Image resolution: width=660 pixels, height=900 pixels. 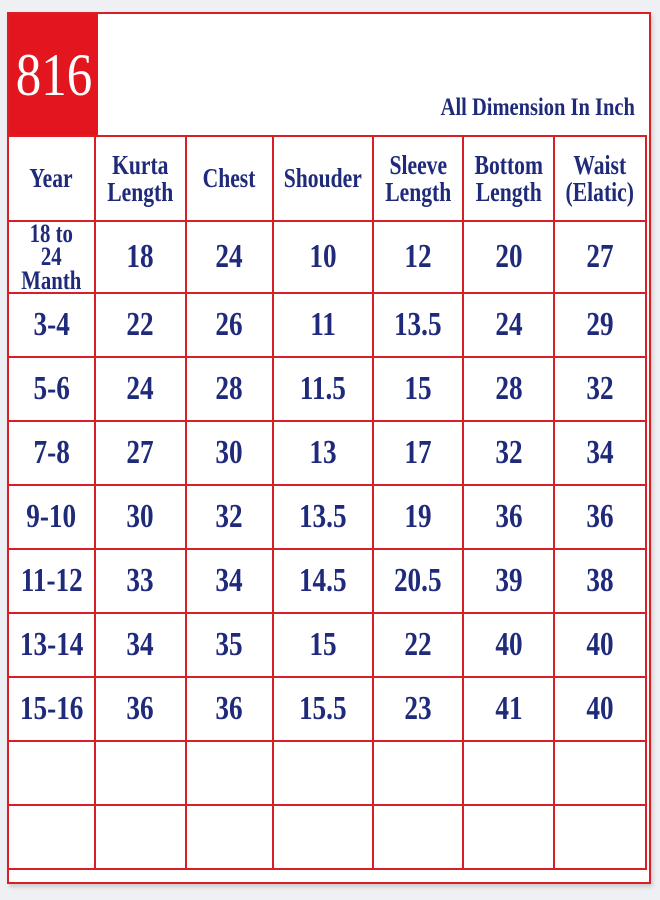 What do you see at coordinates (322, 178) in the screenshot?
I see `column-header: Shouder` at bounding box center [322, 178].